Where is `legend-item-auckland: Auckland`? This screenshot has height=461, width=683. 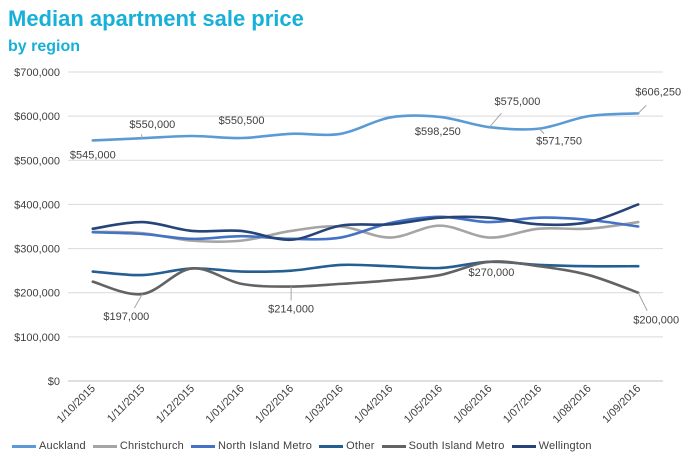 legend-item-auckland: Auckland is located at coordinates (49, 446).